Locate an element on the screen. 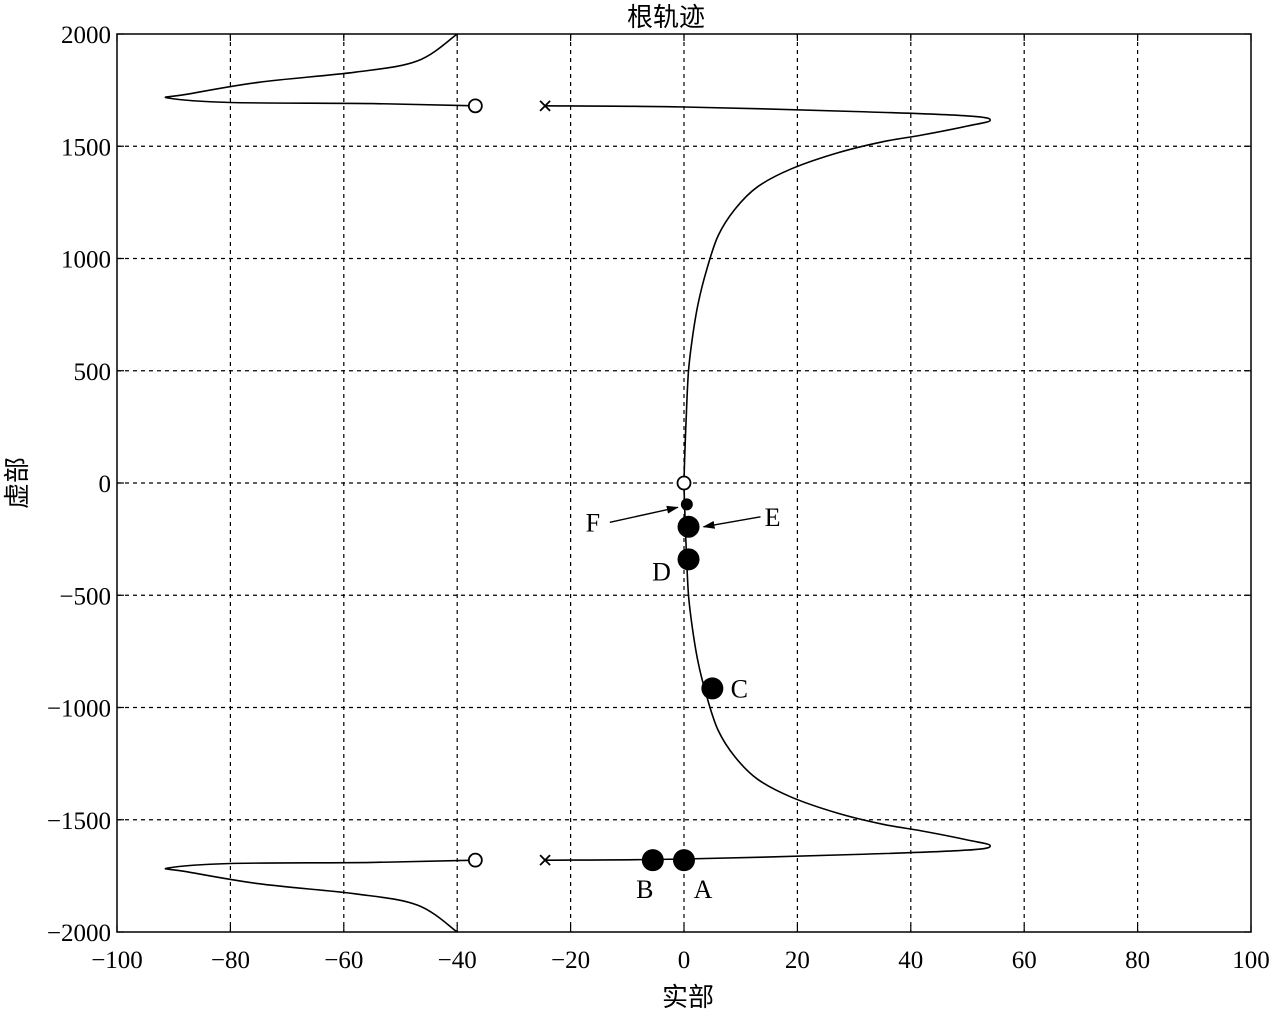 The width and height of the screenshot is (1271, 1012). x-tick-label: 80 is located at coordinates (1137, 960).